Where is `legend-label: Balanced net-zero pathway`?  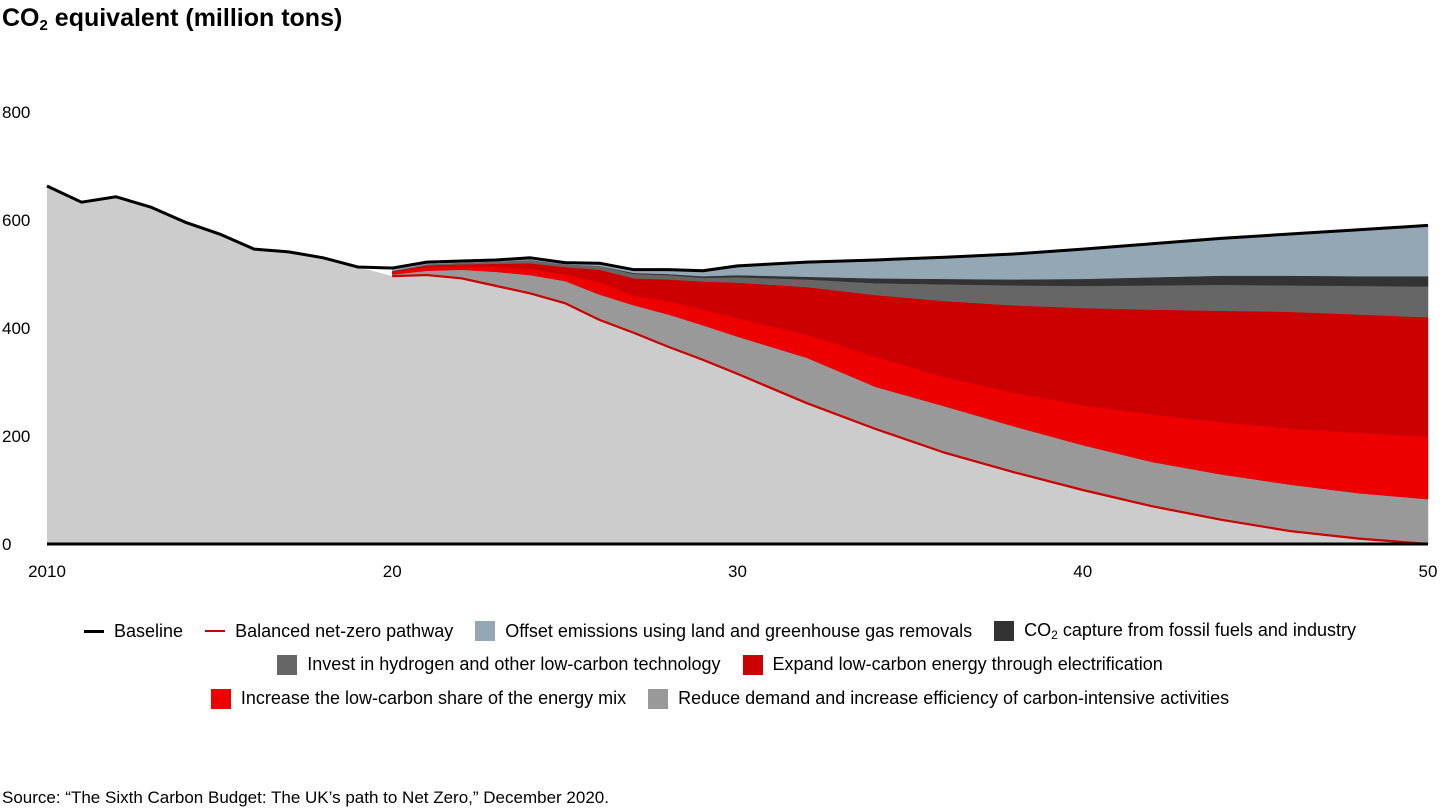 legend-label: Balanced net-zero pathway is located at coordinates (344, 630).